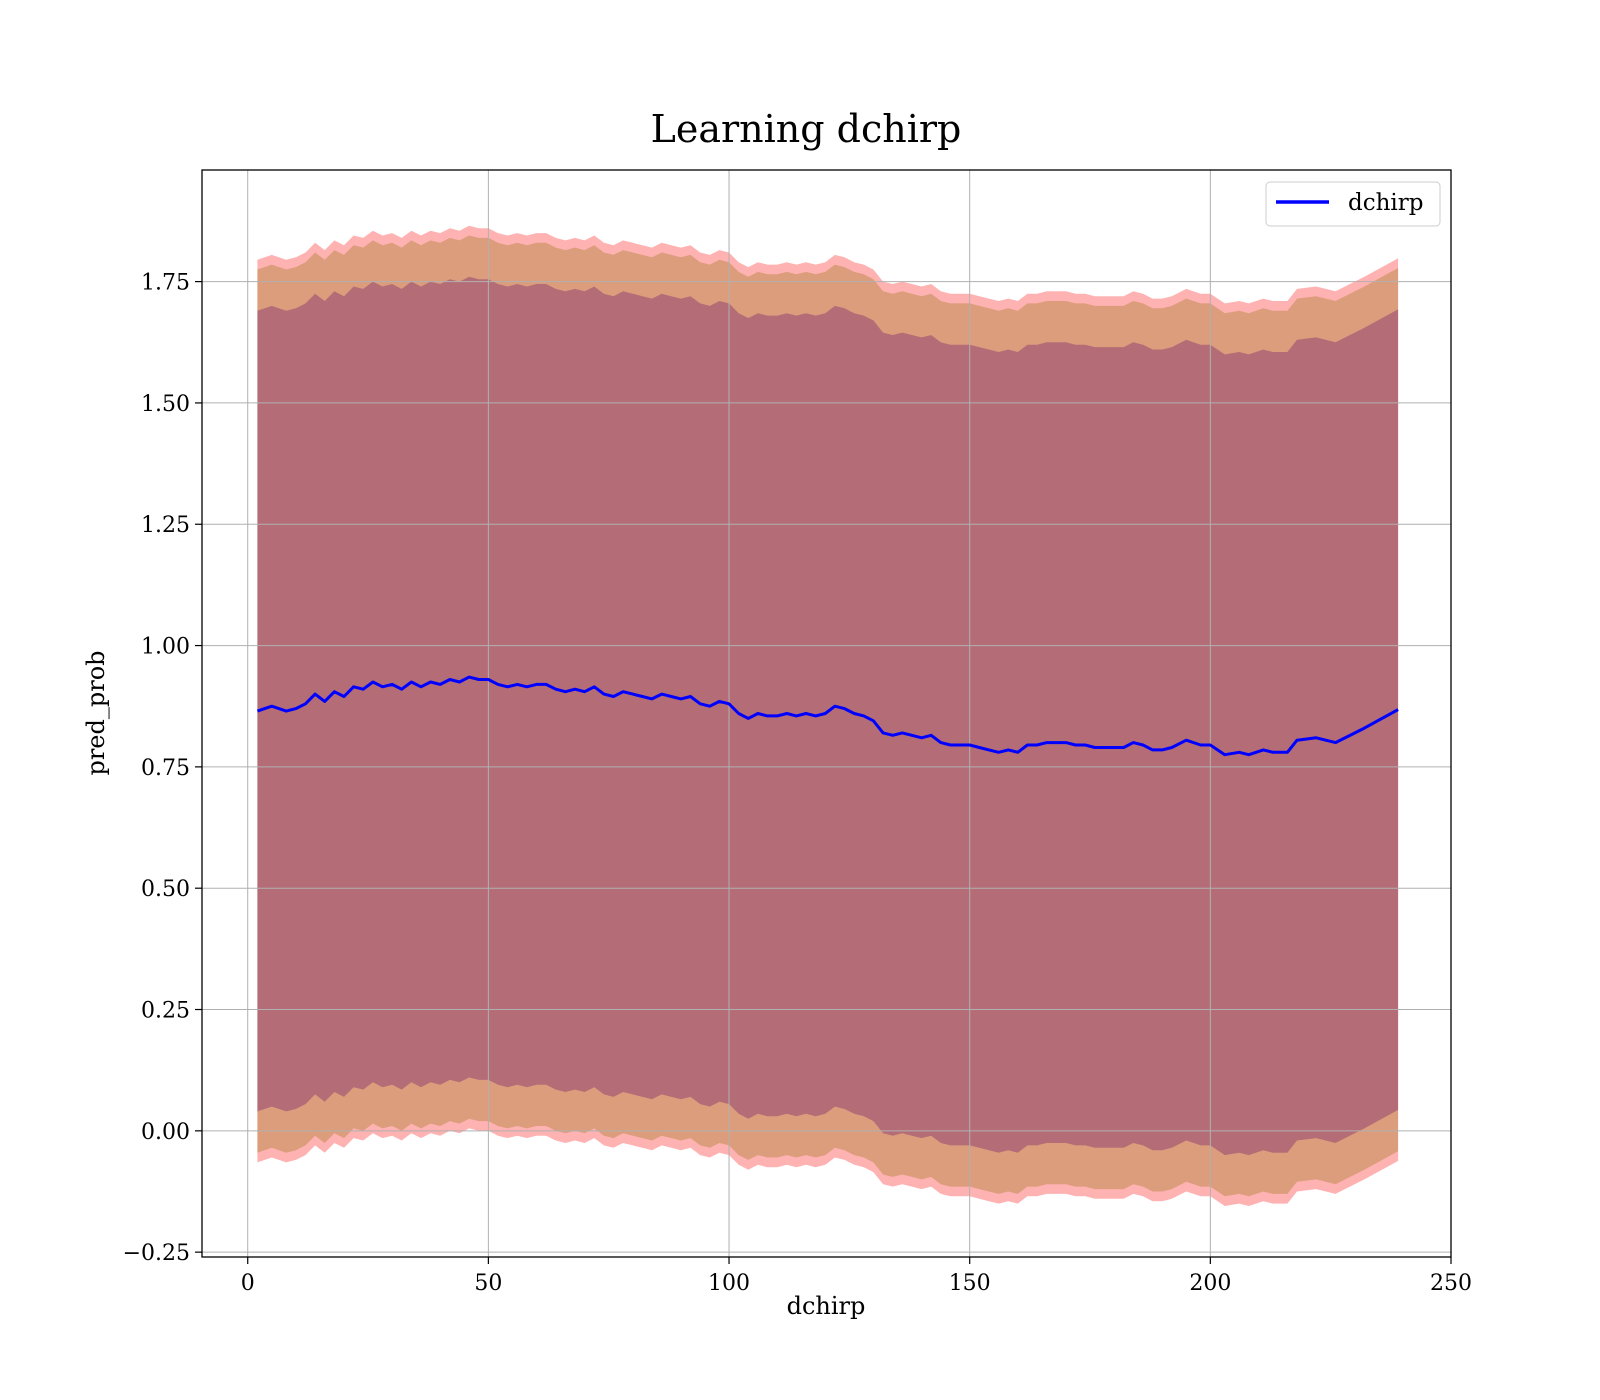 This screenshot has width=1600, height=1400. I want to click on y-axis: −0.25 0.00 0.25 0.50 0.75 1.00 1.25 1.50 1.75, so click(162, 768).